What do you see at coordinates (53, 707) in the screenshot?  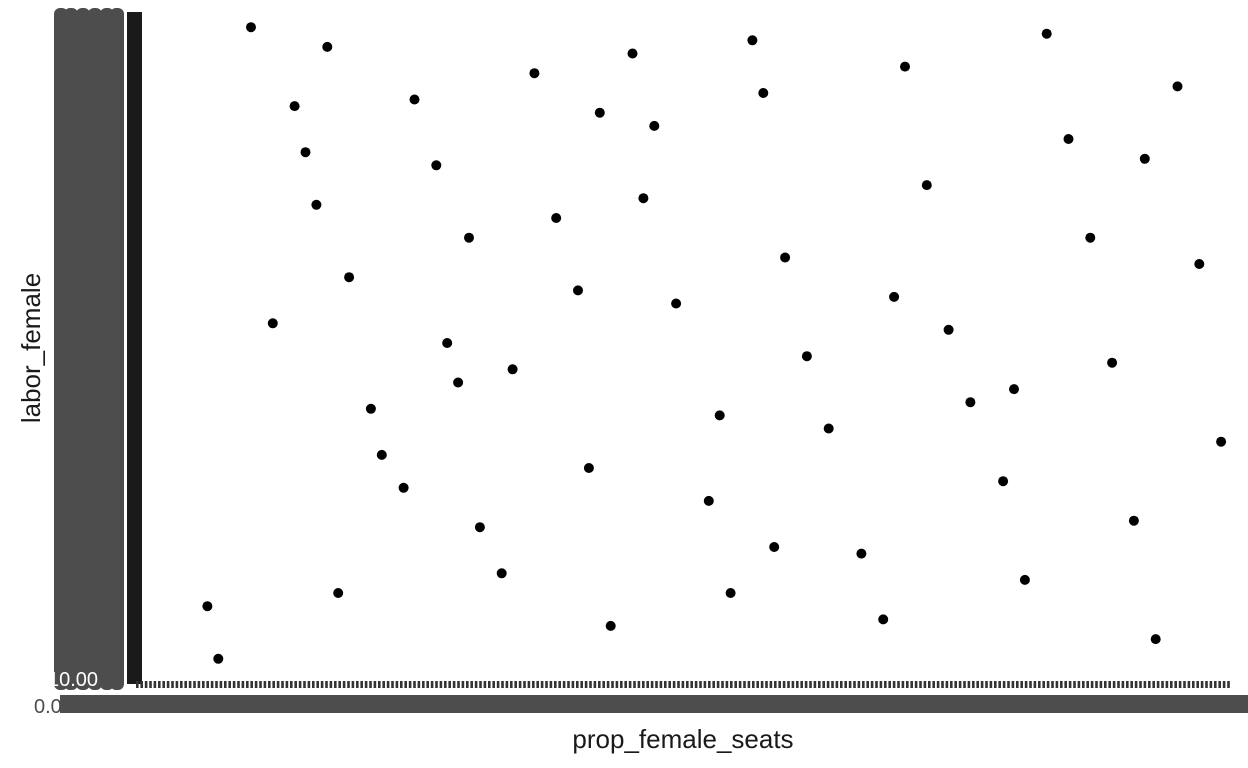 I see `x-tick-label: 0.00` at bounding box center [53, 707].